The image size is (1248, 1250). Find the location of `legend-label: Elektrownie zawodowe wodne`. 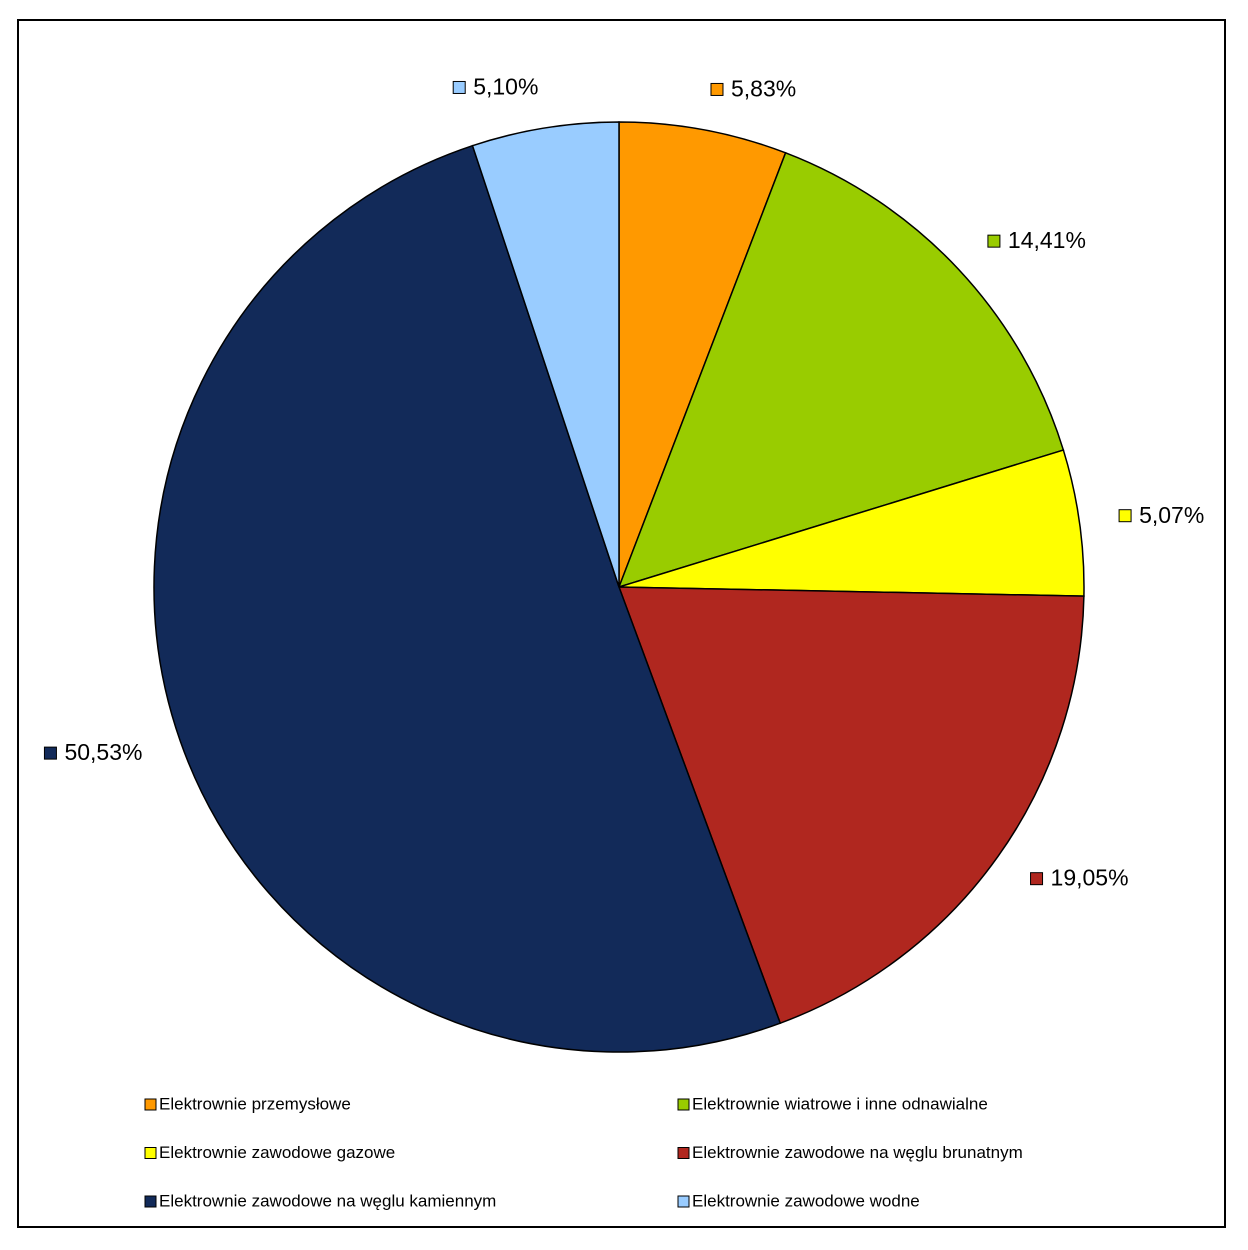

legend-label: Elektrownie zawodowe wodne is located at coordinates (806, 1200).